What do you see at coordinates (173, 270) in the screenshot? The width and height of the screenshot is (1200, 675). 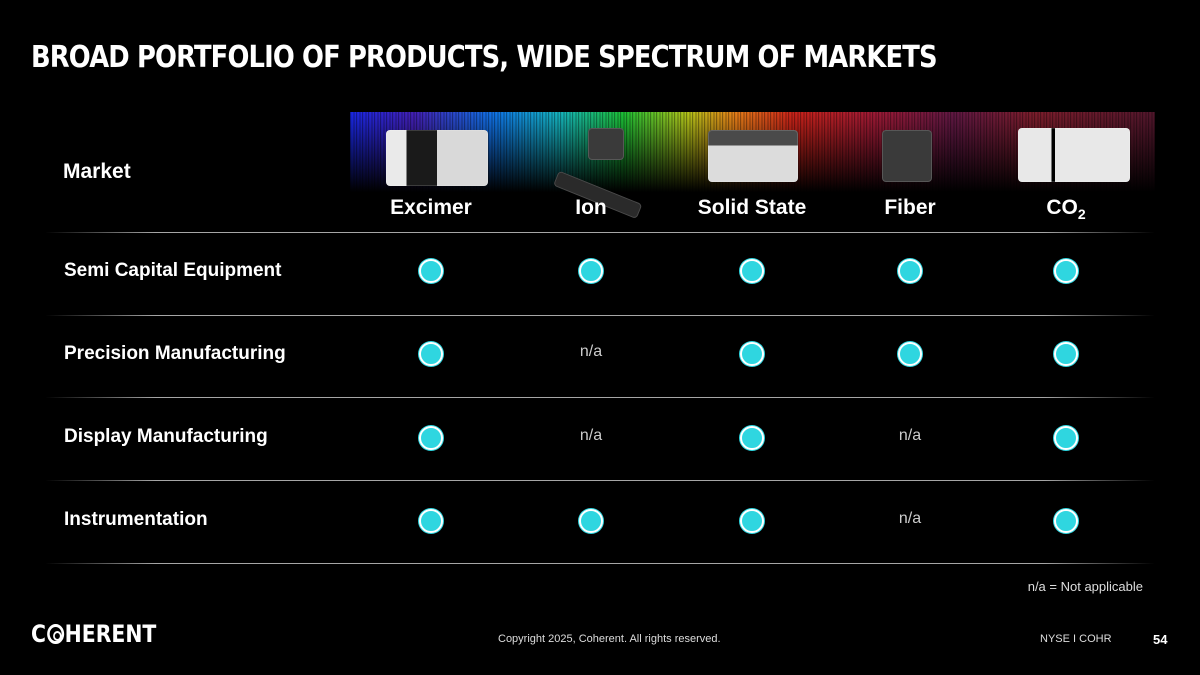 I see `row-label-semi-capital-equipment: Semi Capital Equipment` at bounding box center [173, 270].